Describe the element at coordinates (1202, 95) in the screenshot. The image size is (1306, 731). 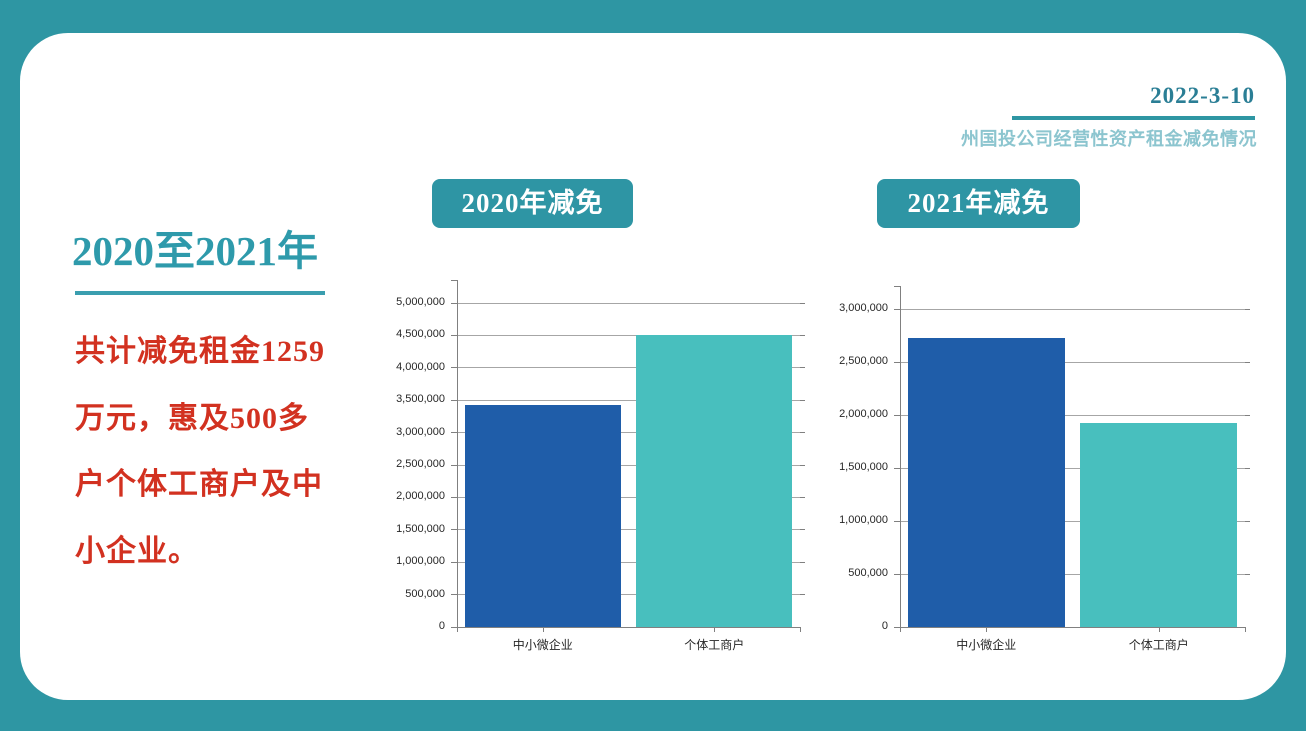
I see `slide-date: 2022-3-10` at that location.